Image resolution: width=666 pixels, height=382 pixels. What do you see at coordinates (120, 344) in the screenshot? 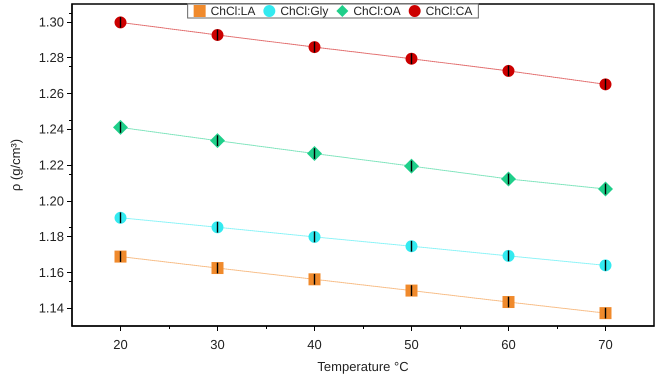
I see `x-tick-label: 20` at bounding box center [120, 344].